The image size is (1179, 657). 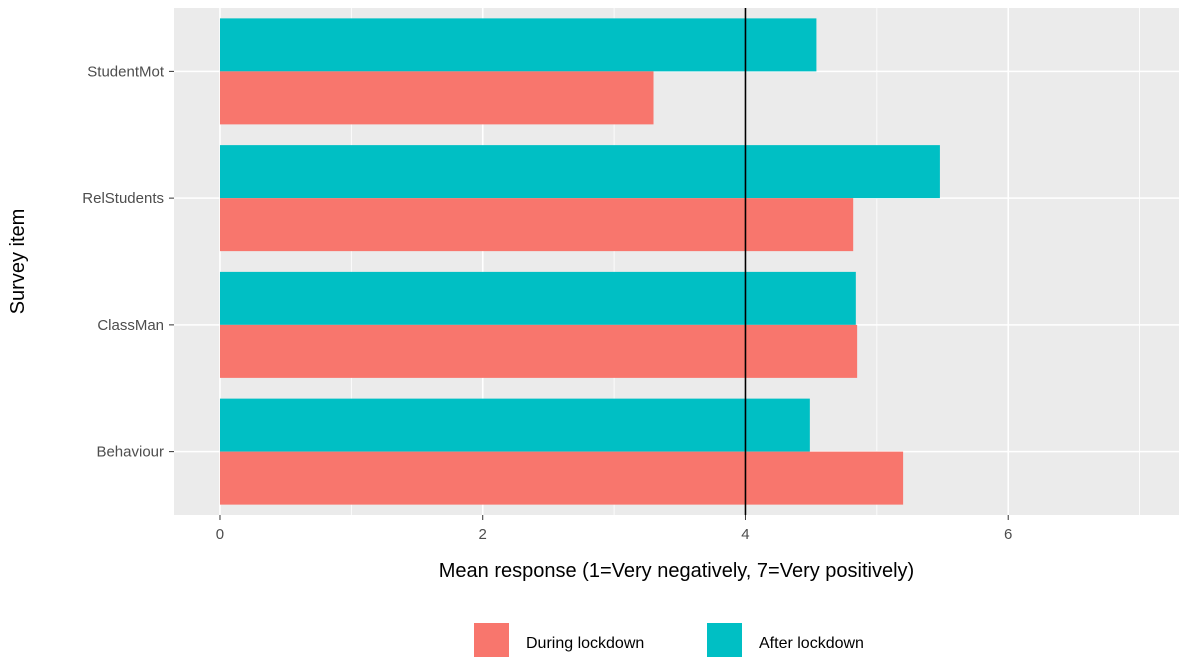 I want to click on legend: During lockdown After lockdown, so click(x=669, y=640).